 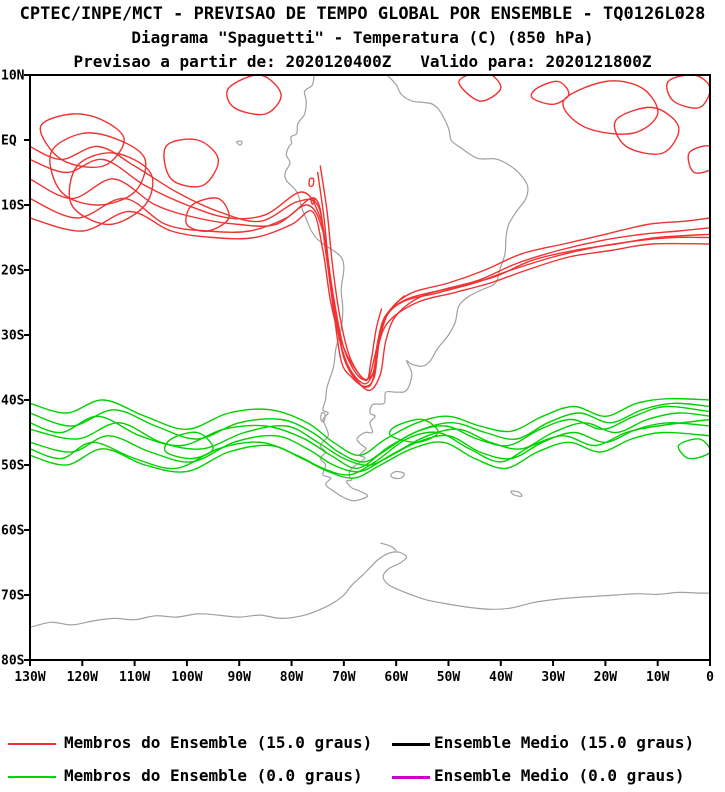 I want to click on x-axis-label: 130W, so click(x=29, y=677).